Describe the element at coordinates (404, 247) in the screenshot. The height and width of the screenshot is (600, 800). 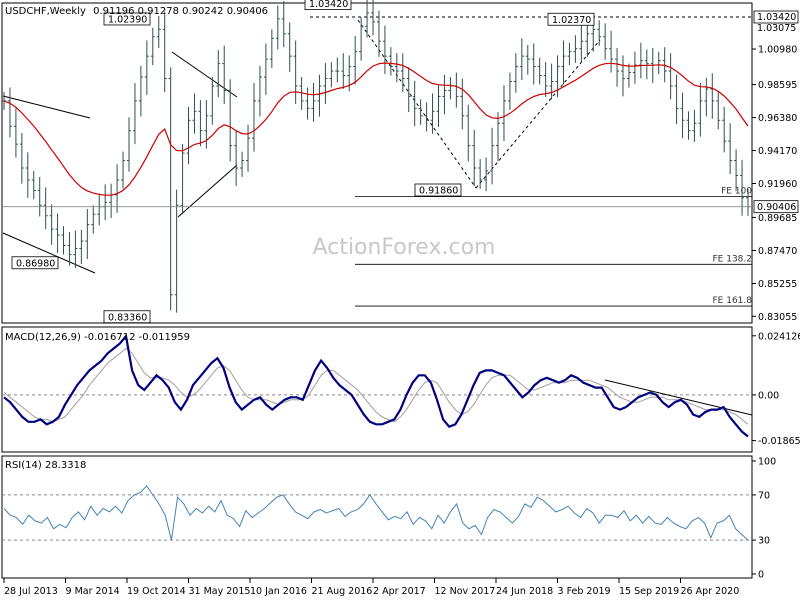
I see `watermark: ActionForex.com` at that location.